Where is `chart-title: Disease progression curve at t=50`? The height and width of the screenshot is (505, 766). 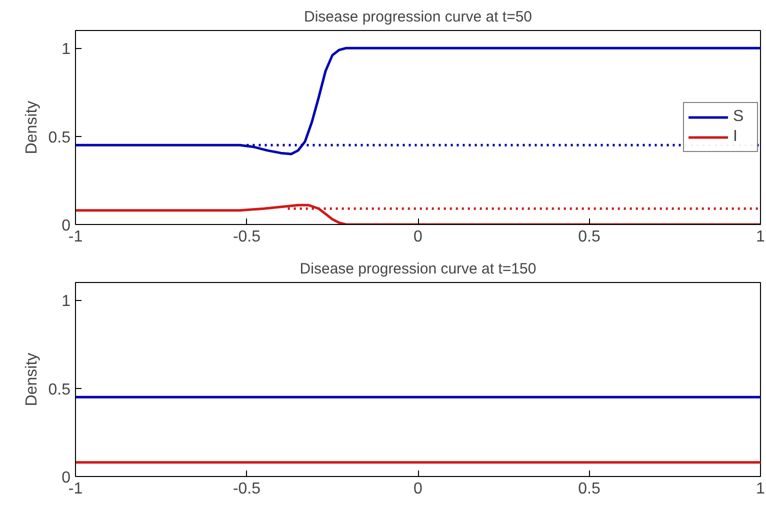
chart-title: Disease progression curve at t=50 is located at coordinates (418, 17).